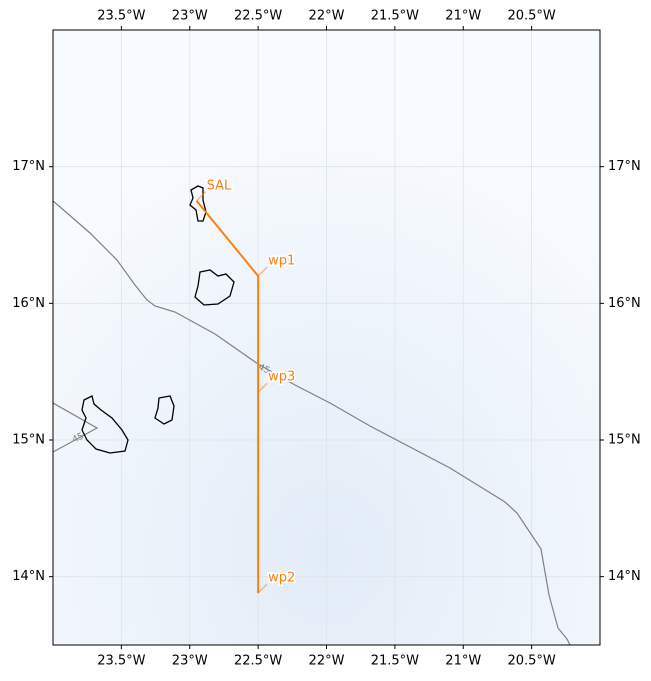 The height and width of the screenshot is (681, 651). I want to click on route, so click(227, 397).